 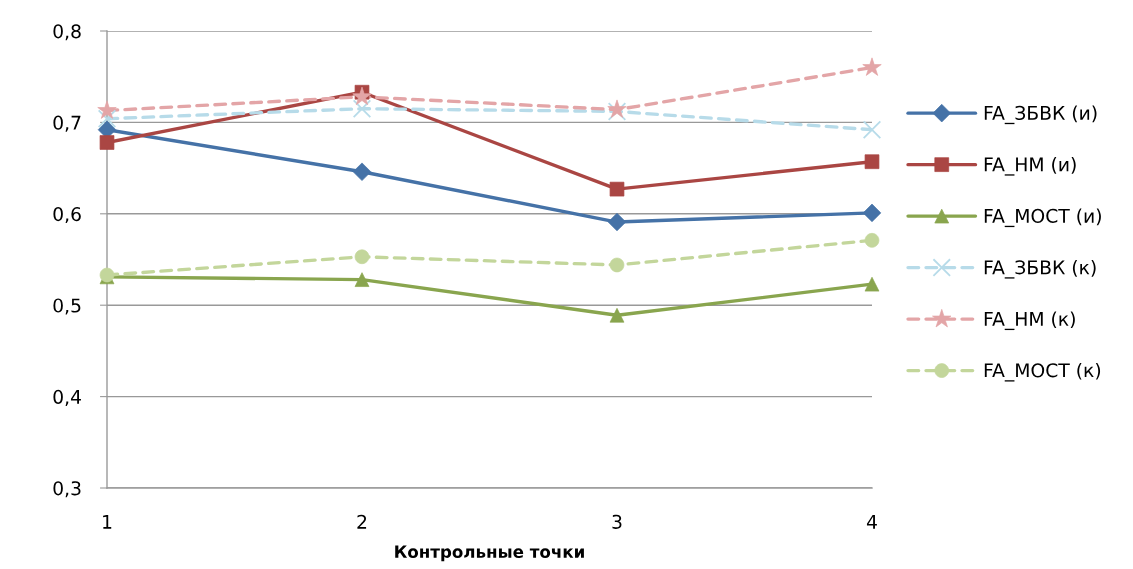 I want to click on y-tick-label: 0,7, so click(x=67, y=123).